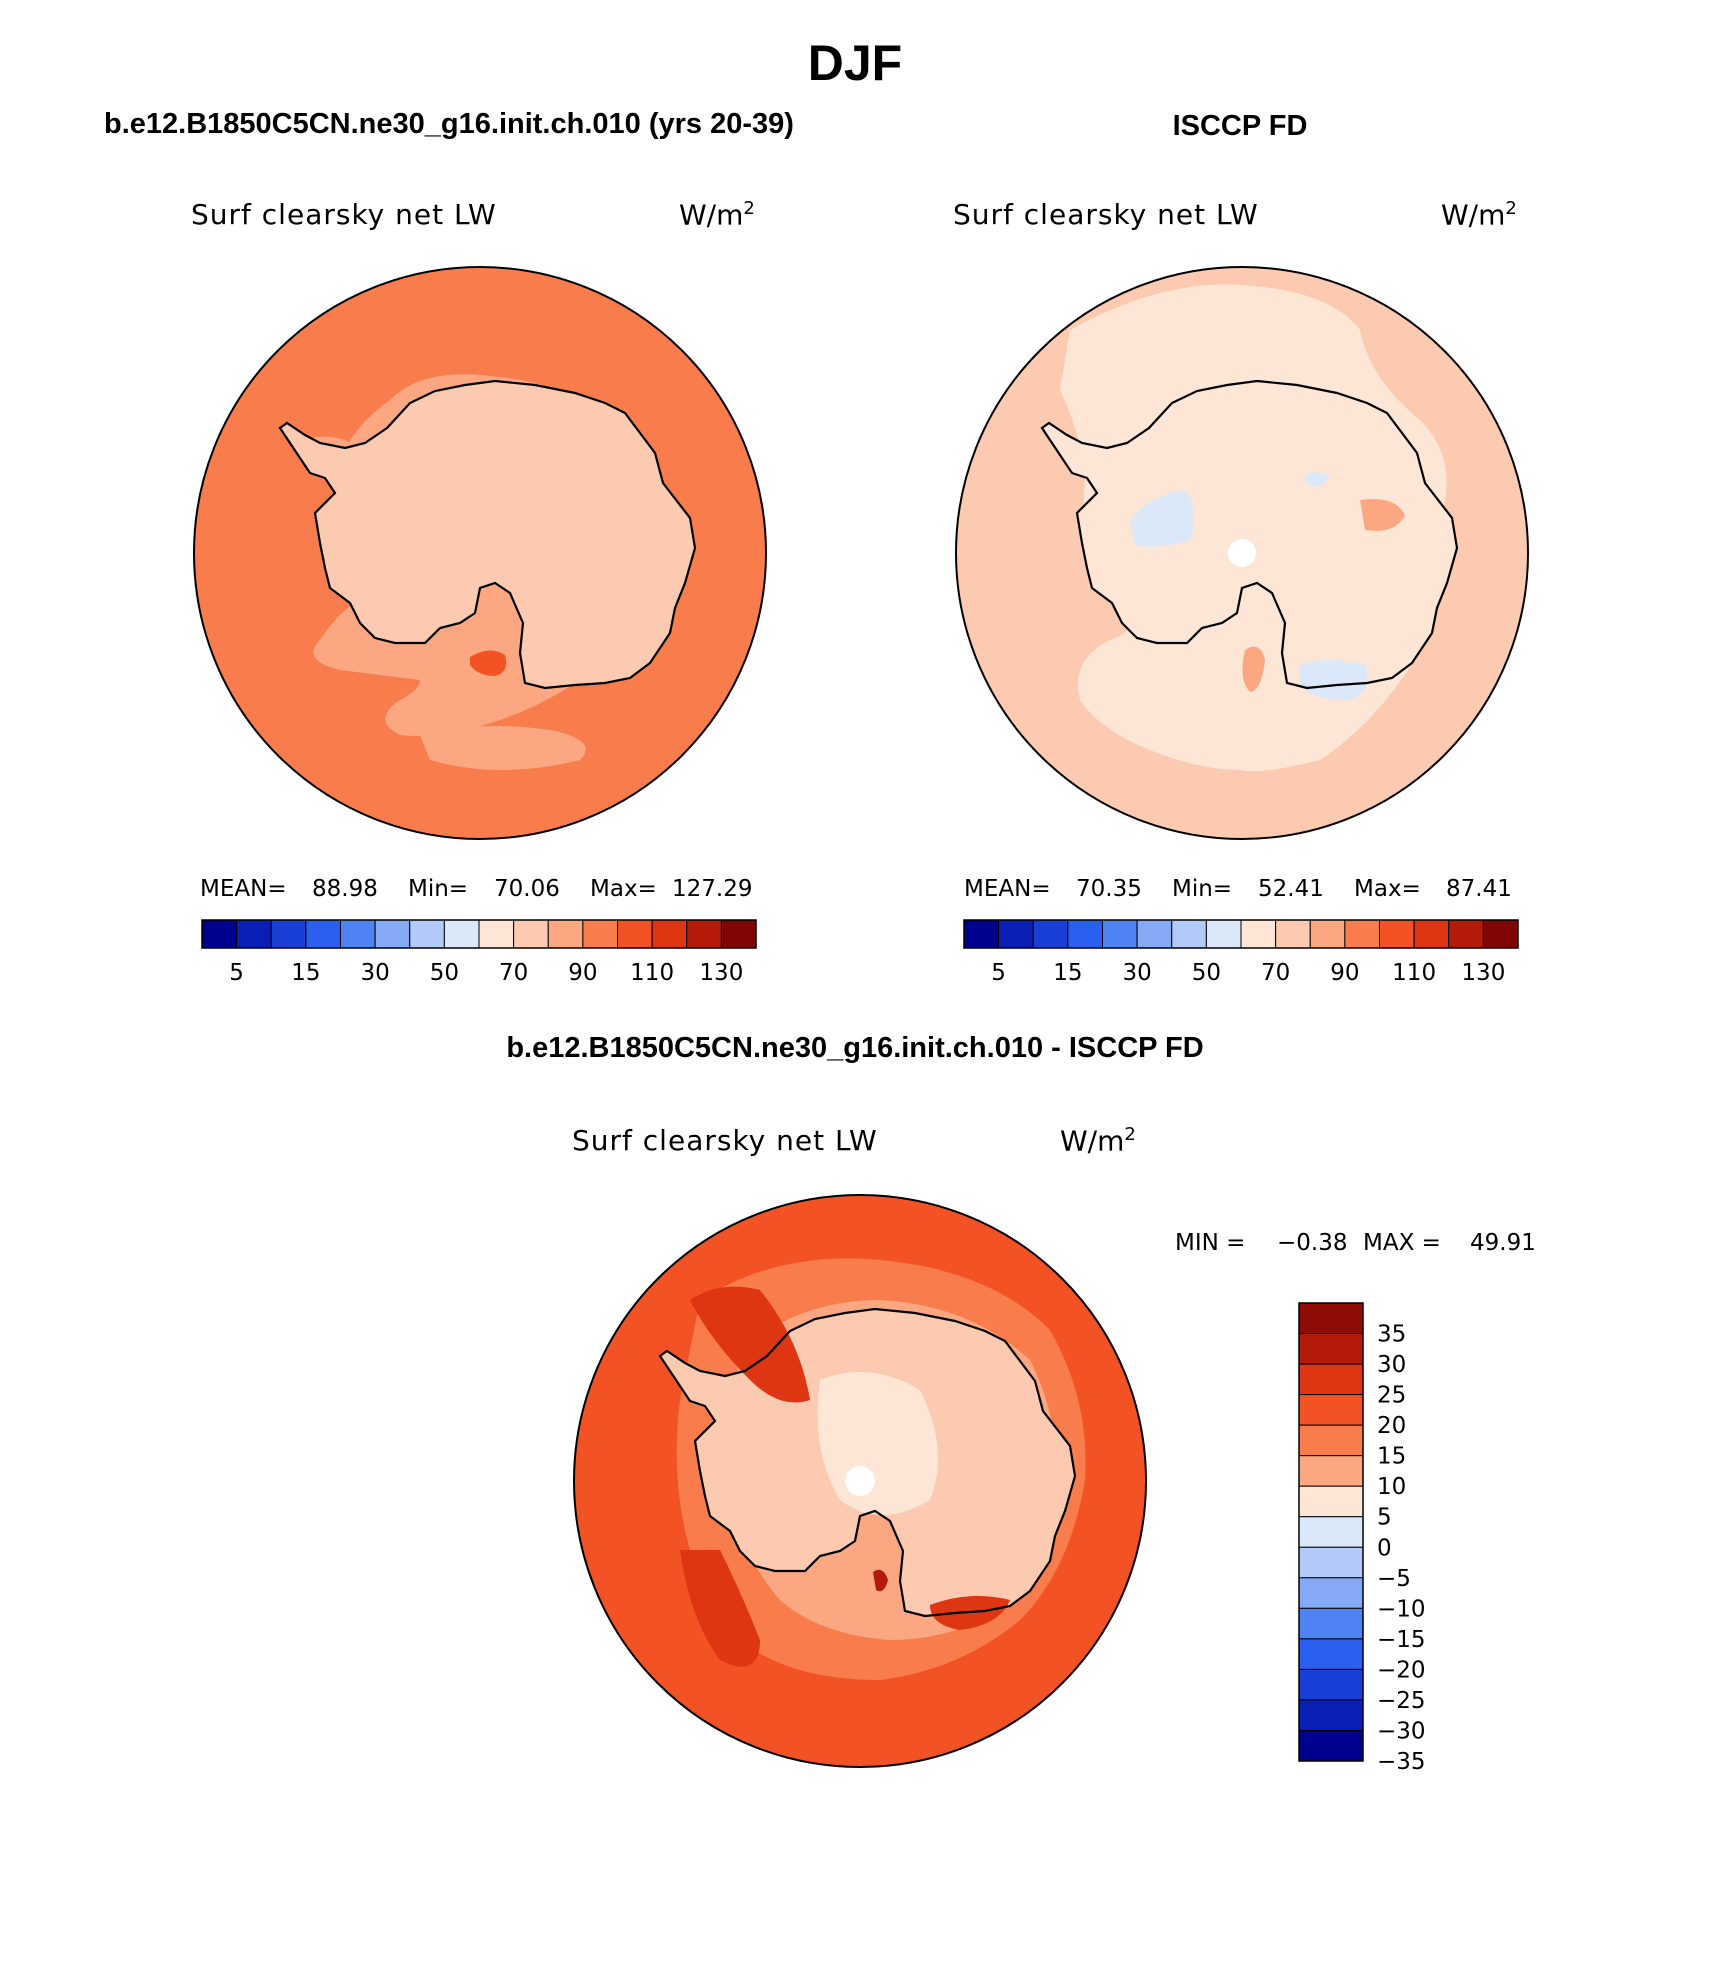 This screenshot has width=1710, height=1972. I want to click on model-max-label: Max=, so click(623, 889).